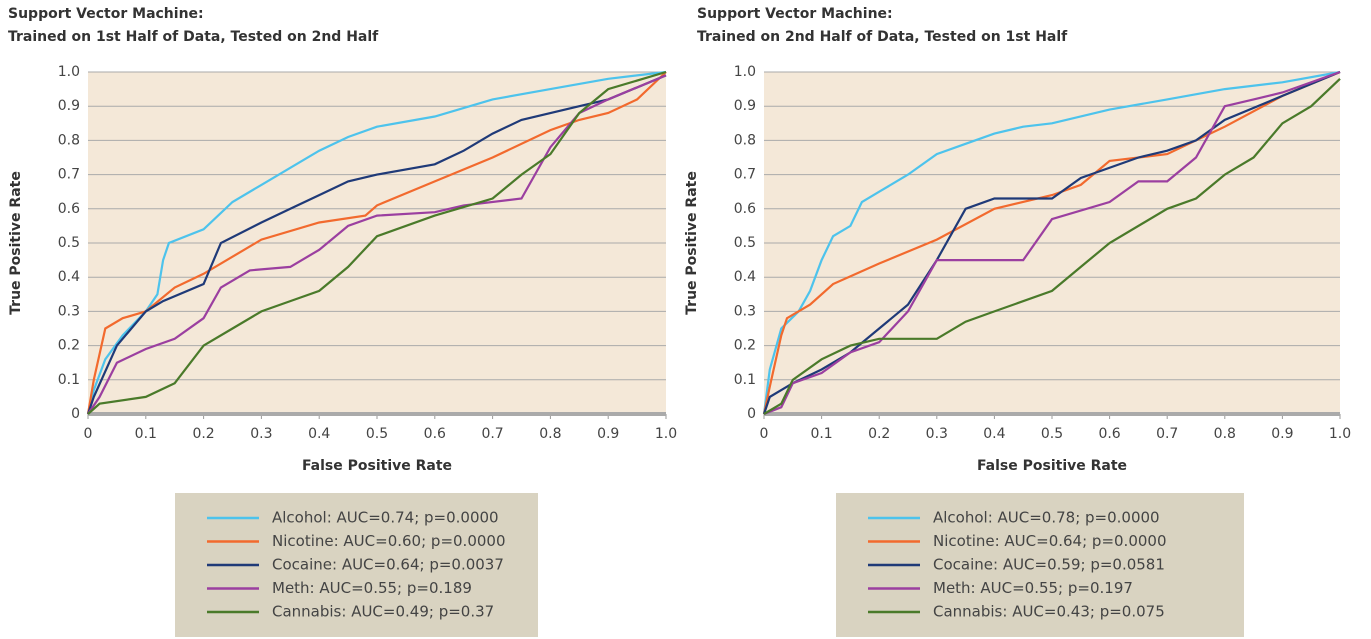 The height and width of the screenshot is (639, 1371). Describe the element at coordinates (389, 541) in the screenshot. I see `legend-label: Nicotine: AUC=0.60; p=0.0000` at that location.